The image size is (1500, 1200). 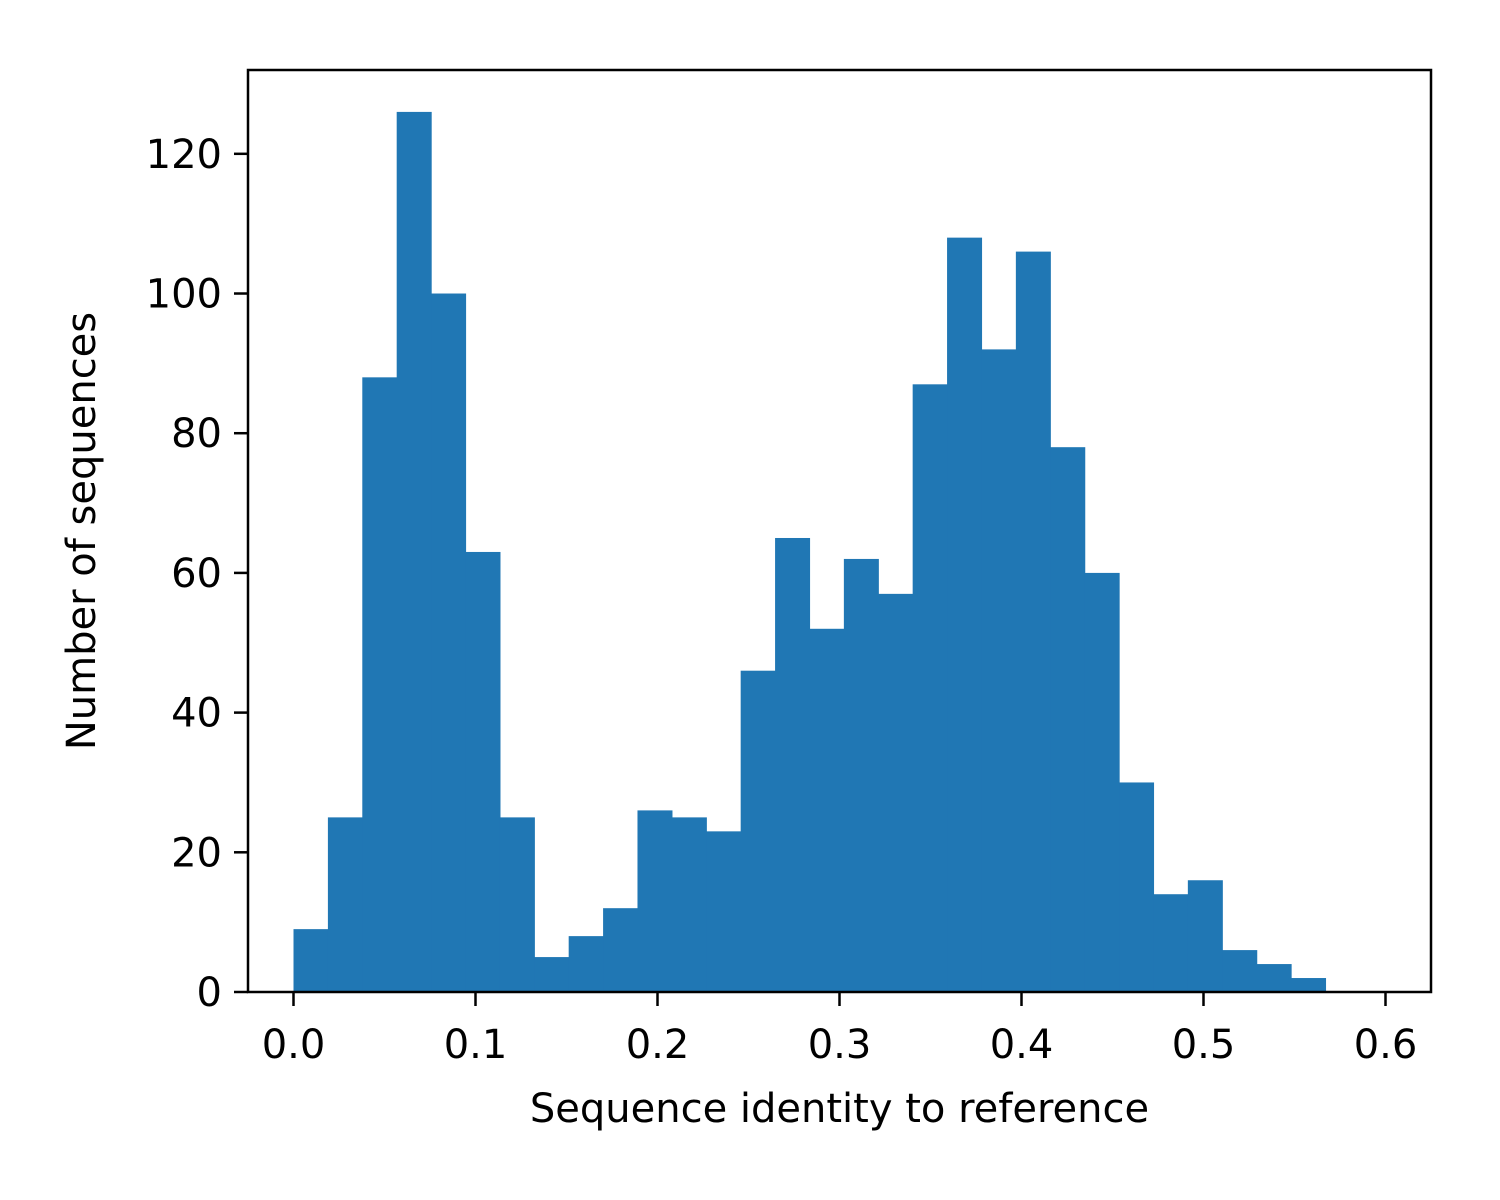 I want to click on x-tick-label: 0.3, so click(x=840, y=1045).